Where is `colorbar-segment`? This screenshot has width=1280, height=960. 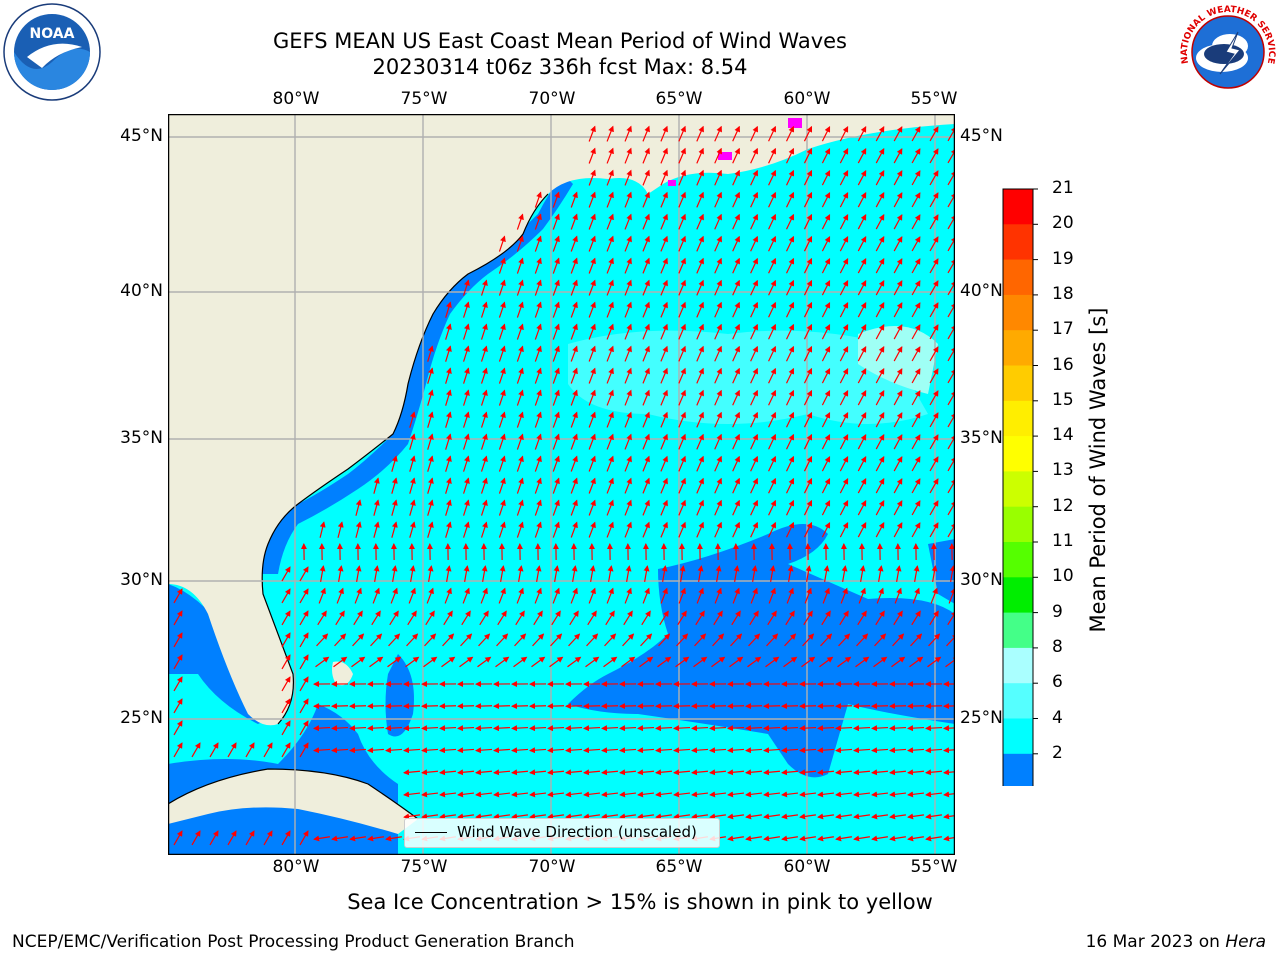 colorbar-segment is located at coordinates (1018, 701).